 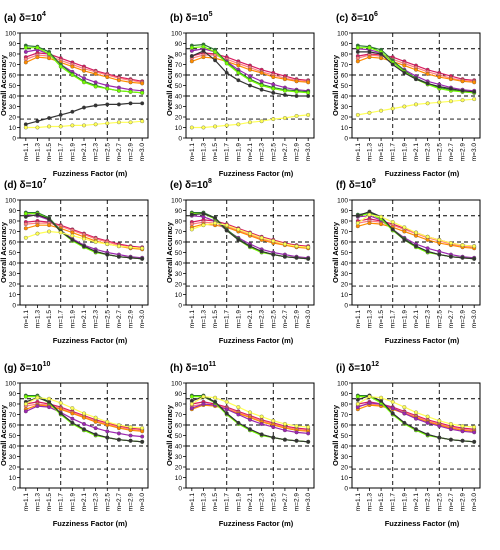 I want to click on y-axis-title: Overall Accuracy, so click(x=4, y=435).